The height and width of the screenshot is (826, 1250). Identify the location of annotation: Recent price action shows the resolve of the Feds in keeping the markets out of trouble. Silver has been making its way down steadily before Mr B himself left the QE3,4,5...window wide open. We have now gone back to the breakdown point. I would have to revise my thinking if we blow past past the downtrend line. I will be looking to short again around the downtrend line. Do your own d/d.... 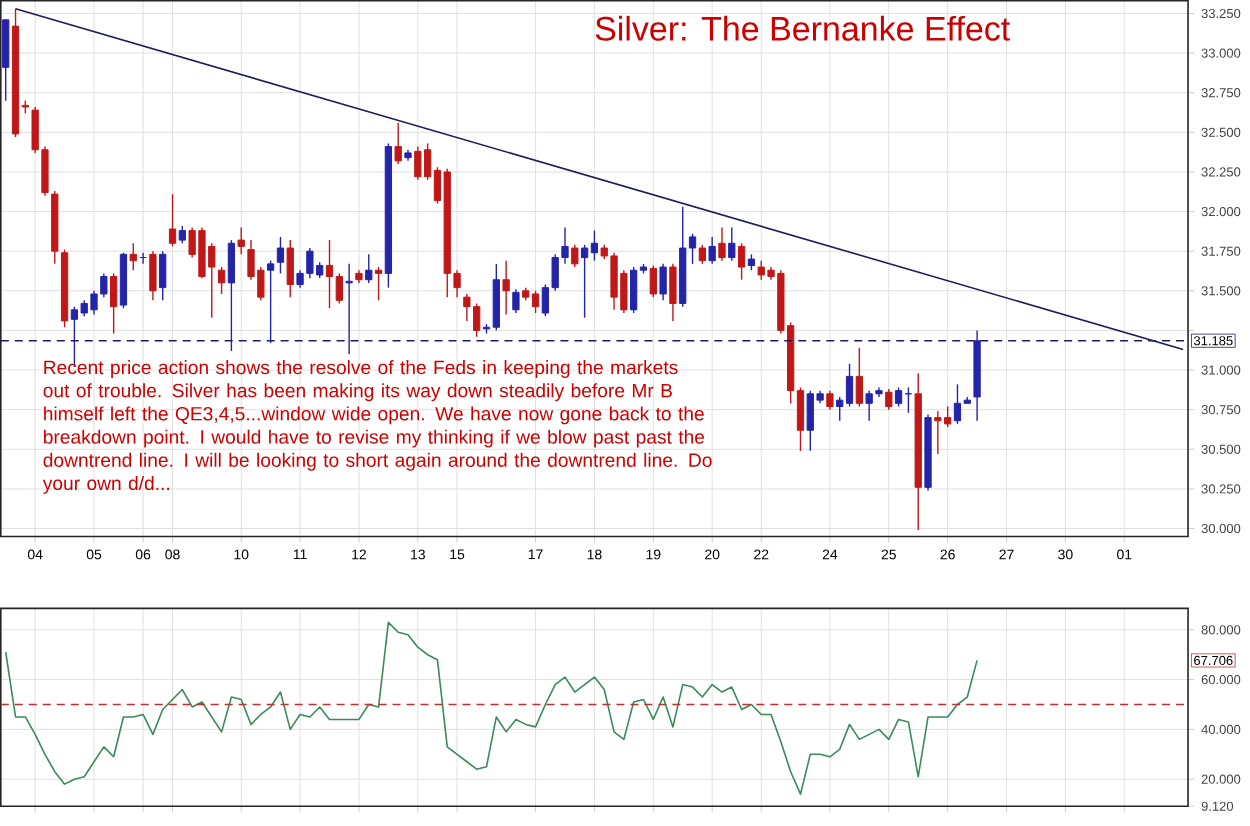
(377, 427).